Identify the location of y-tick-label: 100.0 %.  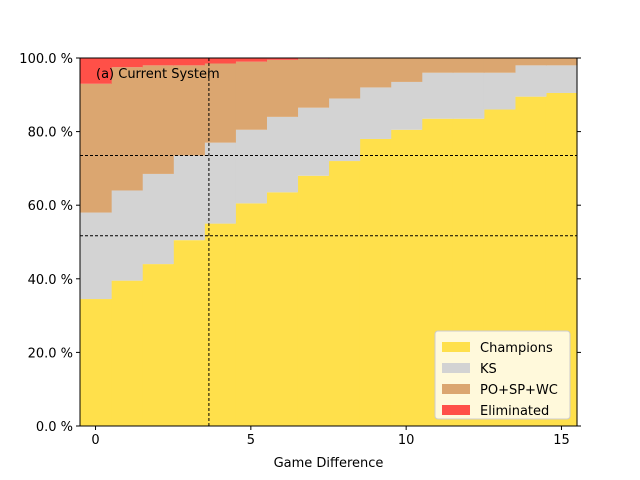
(46, 59).